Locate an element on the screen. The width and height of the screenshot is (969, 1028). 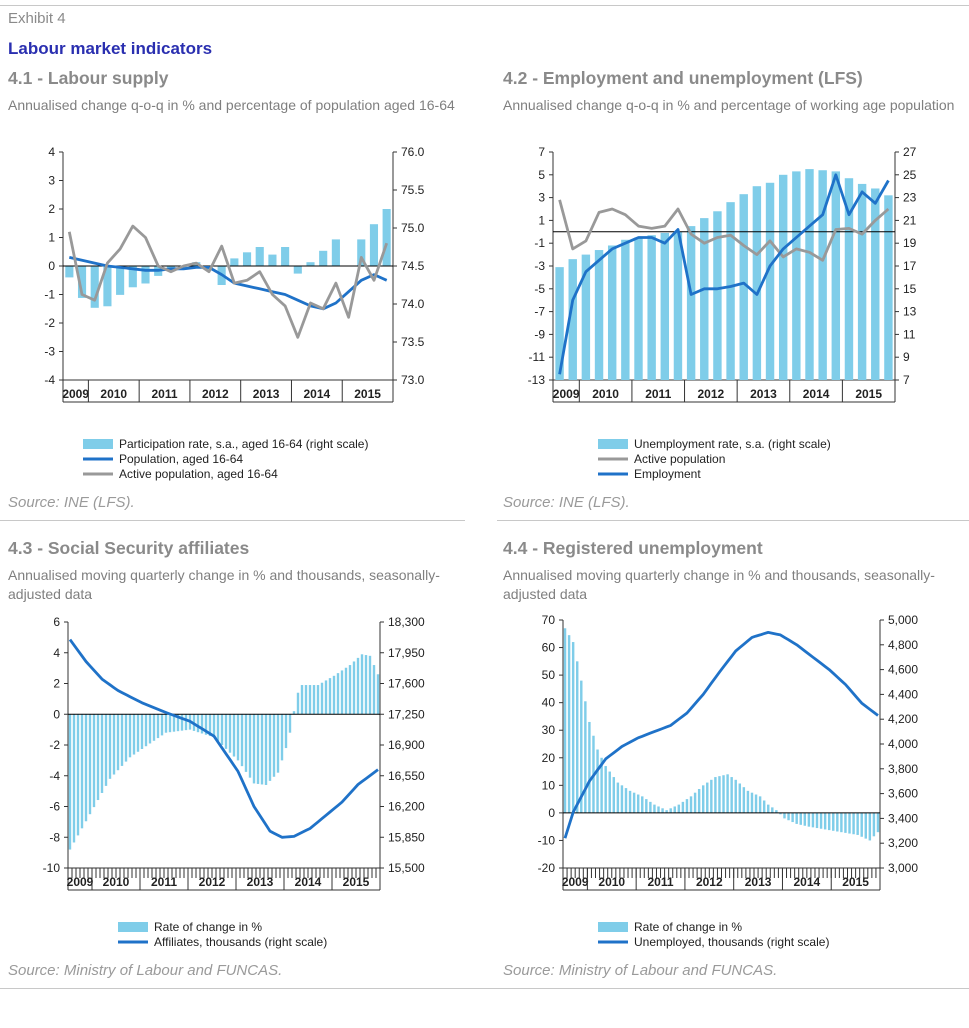
right-tick-label: 73.0 is located at coordinates (413, 380).